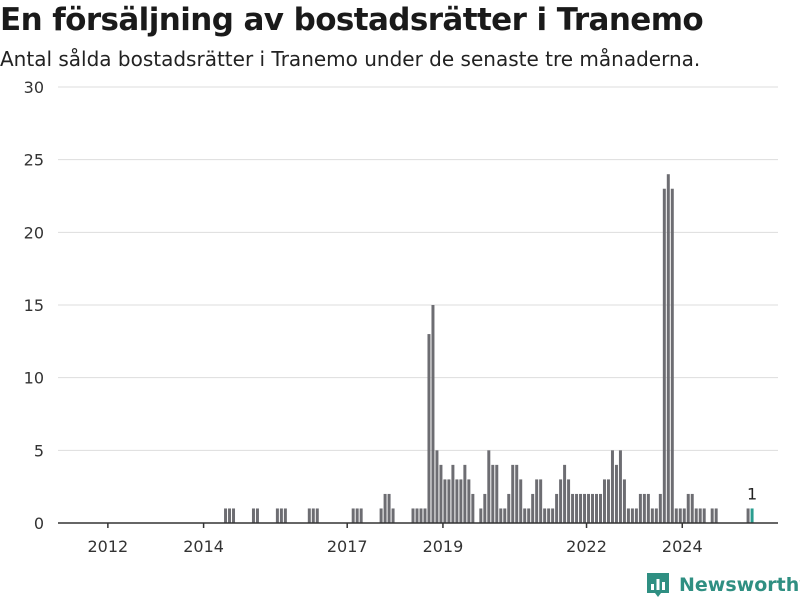 The height and width of the screenshot is (600, 800). What do you see at coordinates (682, 546) in the screenshot?
I see `x-tick-label: 2024` at bounding box center [682, 546].